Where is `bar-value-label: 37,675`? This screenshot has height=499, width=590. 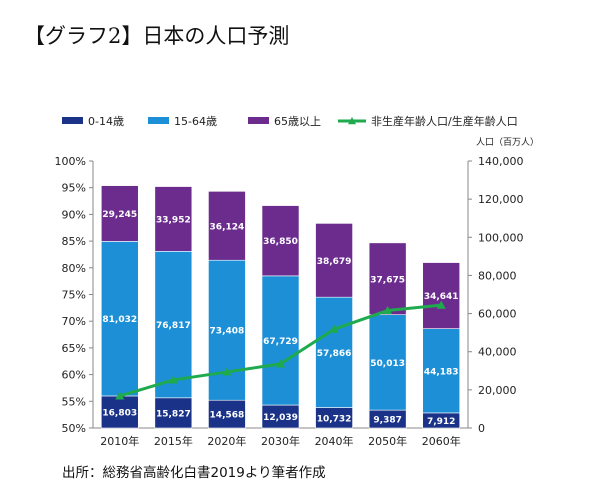 bar-value-label: 37,675 is located at coordinates (387, 280).